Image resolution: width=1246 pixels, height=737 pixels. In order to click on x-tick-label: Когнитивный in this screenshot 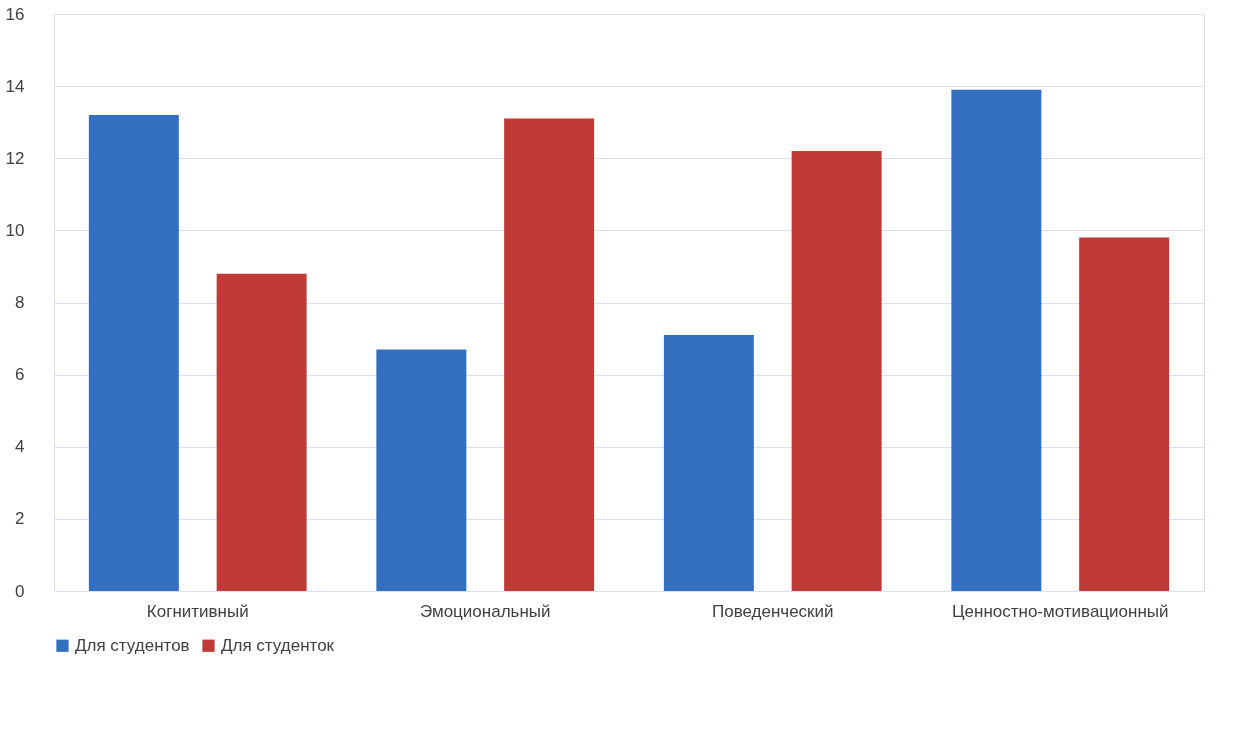, I will do `click(197, 611)`.